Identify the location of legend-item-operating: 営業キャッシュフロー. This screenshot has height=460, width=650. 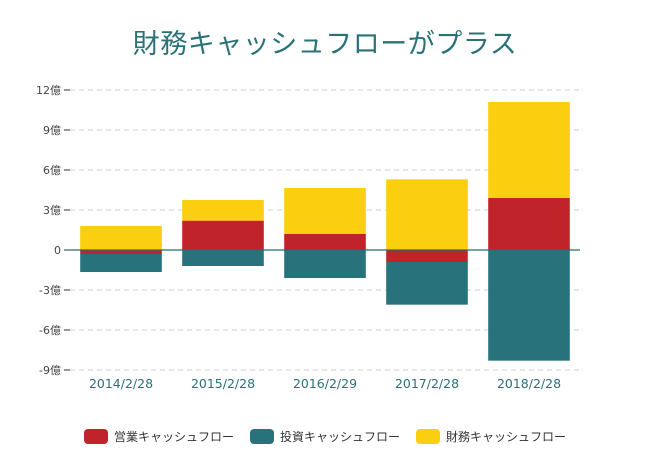
(158, 436).